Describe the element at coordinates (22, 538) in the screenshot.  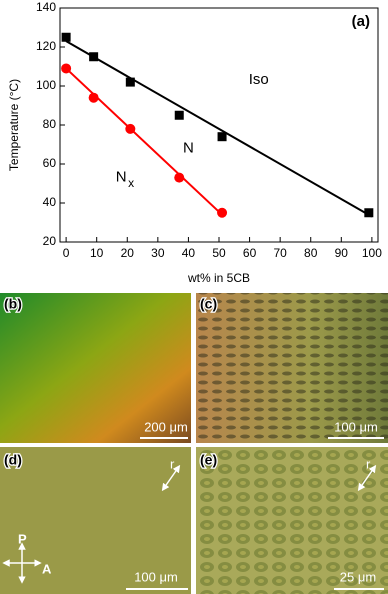
I see `polarizer-label: P` at that location.